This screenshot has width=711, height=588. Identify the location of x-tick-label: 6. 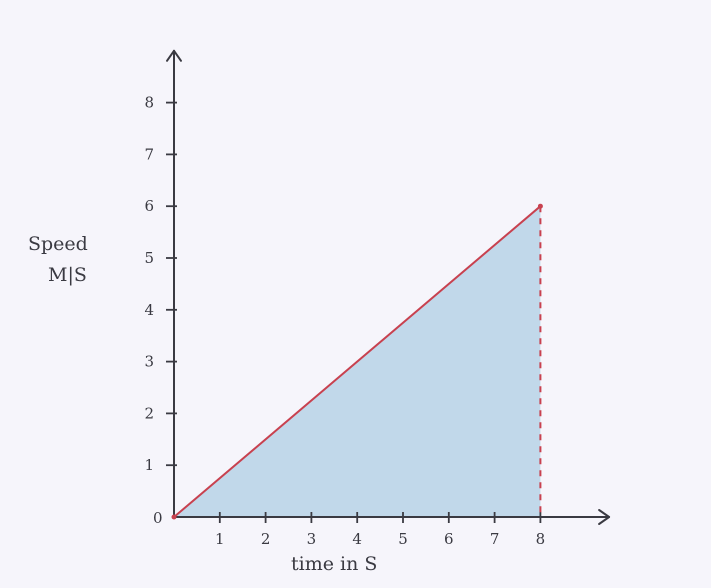
(449, 539).